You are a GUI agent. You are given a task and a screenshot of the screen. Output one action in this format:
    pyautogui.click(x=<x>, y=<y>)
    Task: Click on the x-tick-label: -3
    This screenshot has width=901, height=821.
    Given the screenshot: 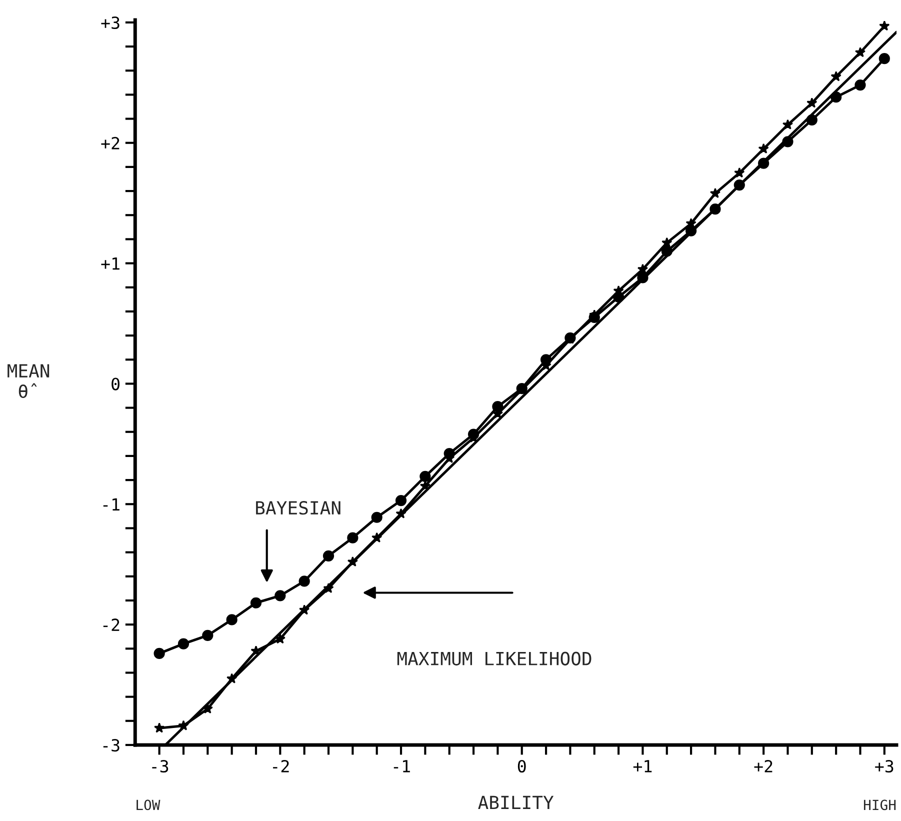 What is the action you would take?
    pyautogui.click(x=160, y=766)
    